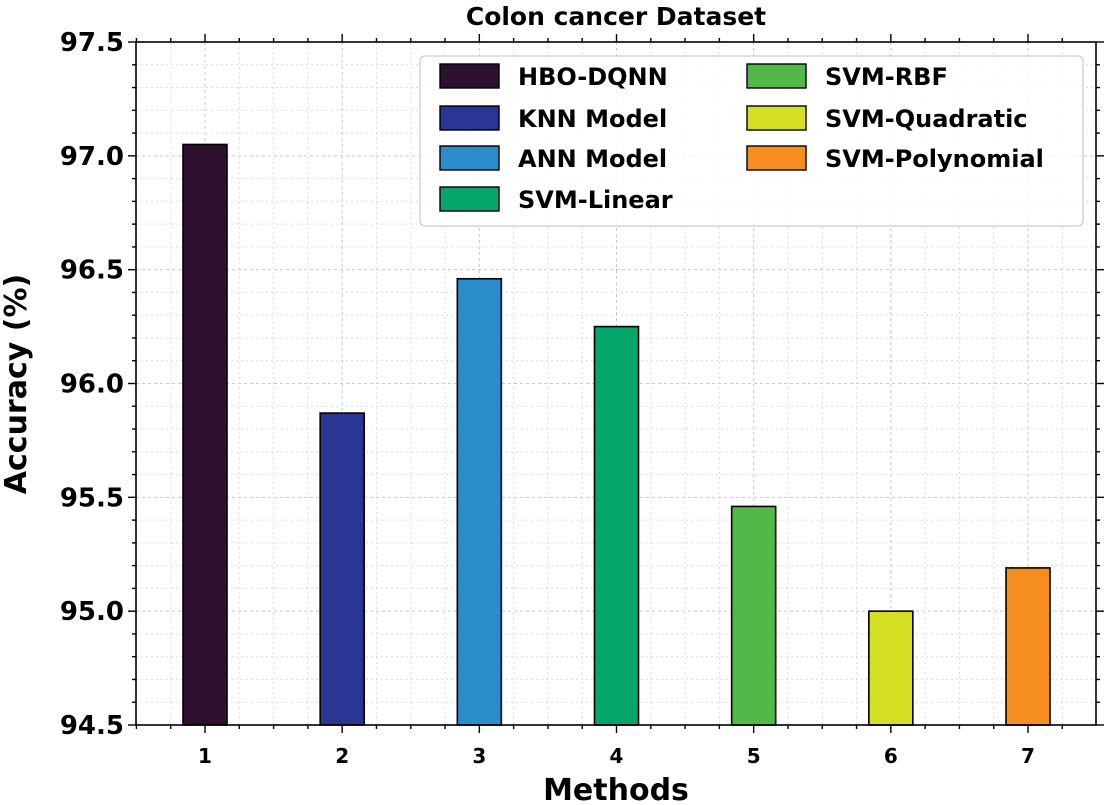  I want to click on y-tick-label: 97.5, so click(92, 43).